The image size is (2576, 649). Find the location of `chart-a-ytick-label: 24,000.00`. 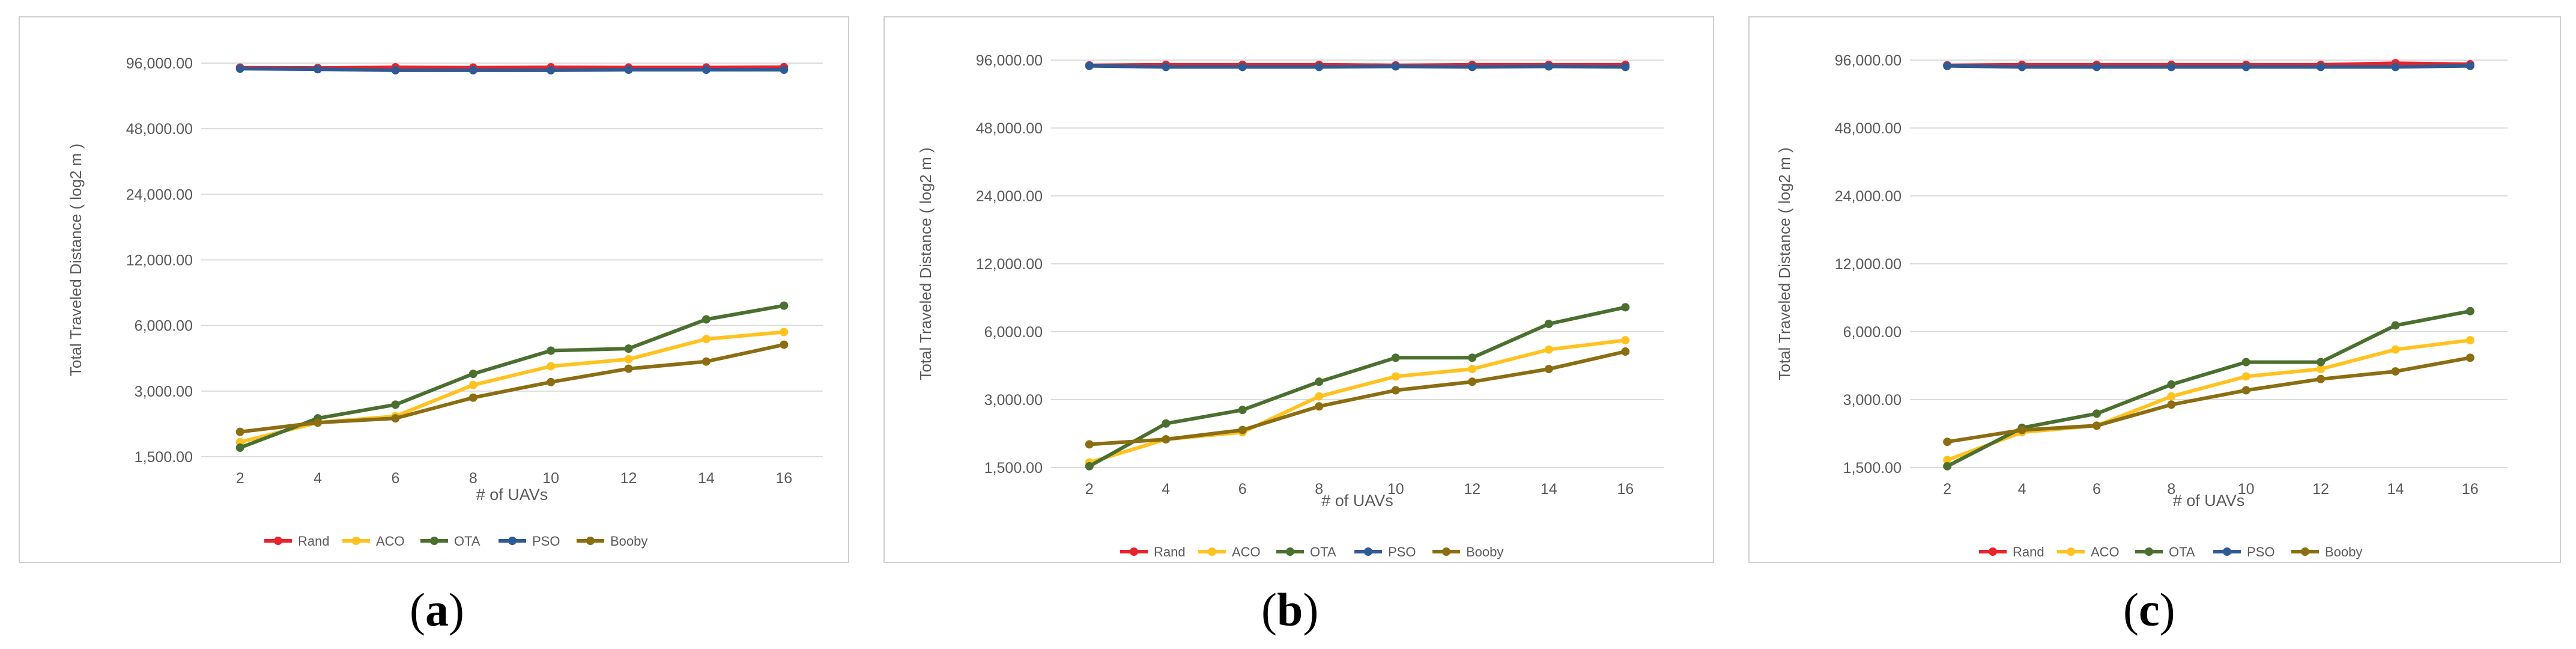

chart-a-ytick-label: 24,000.00 is located at coordinates (159, 194).